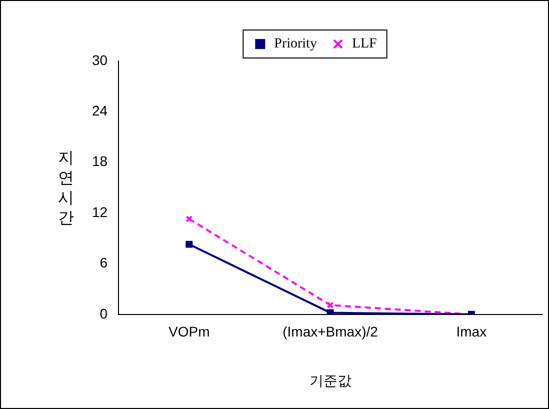 Image resolution: width=549 pixels, height=409 pixels. Describe the element at coordinates (189, 332) in the screenshot. I see `x-tick-label: VOPm` at that location.